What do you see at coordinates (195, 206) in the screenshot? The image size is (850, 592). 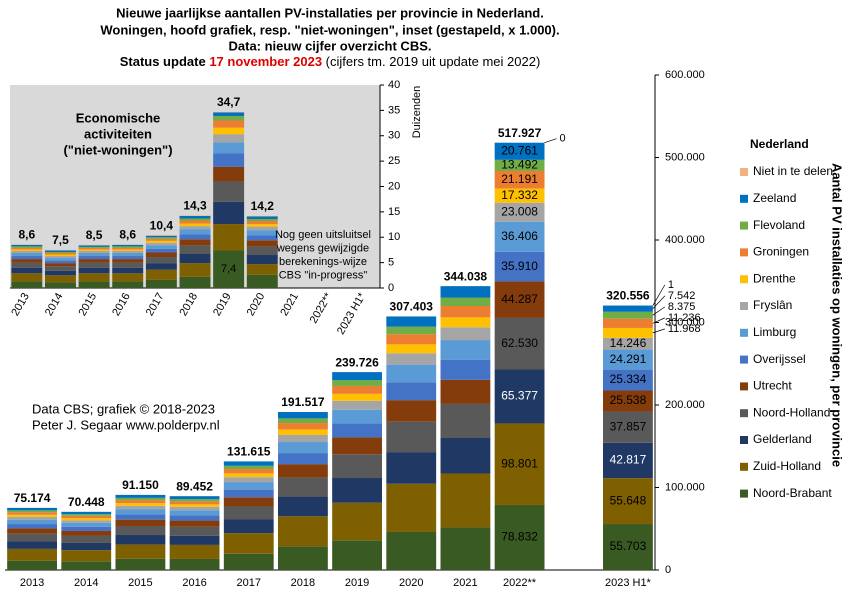 I see `total-label: 14,3` at bounding box center [195, 206].